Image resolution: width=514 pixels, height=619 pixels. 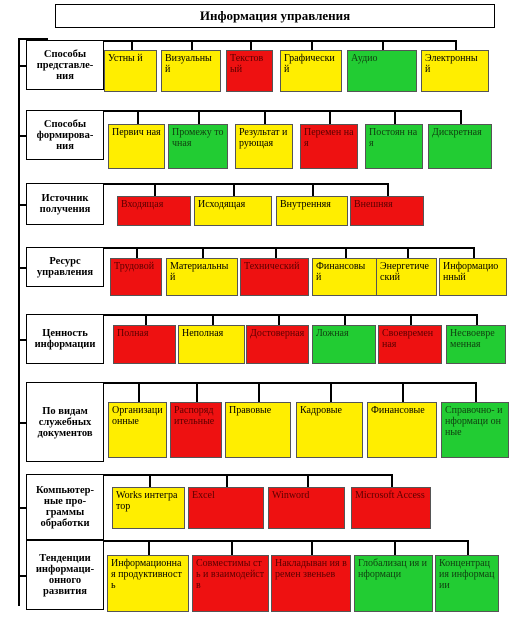 What do you see at coordinates (274, 277) in the screenshot?
I see `classification-item: Технический` at bounding box center [274, 277].